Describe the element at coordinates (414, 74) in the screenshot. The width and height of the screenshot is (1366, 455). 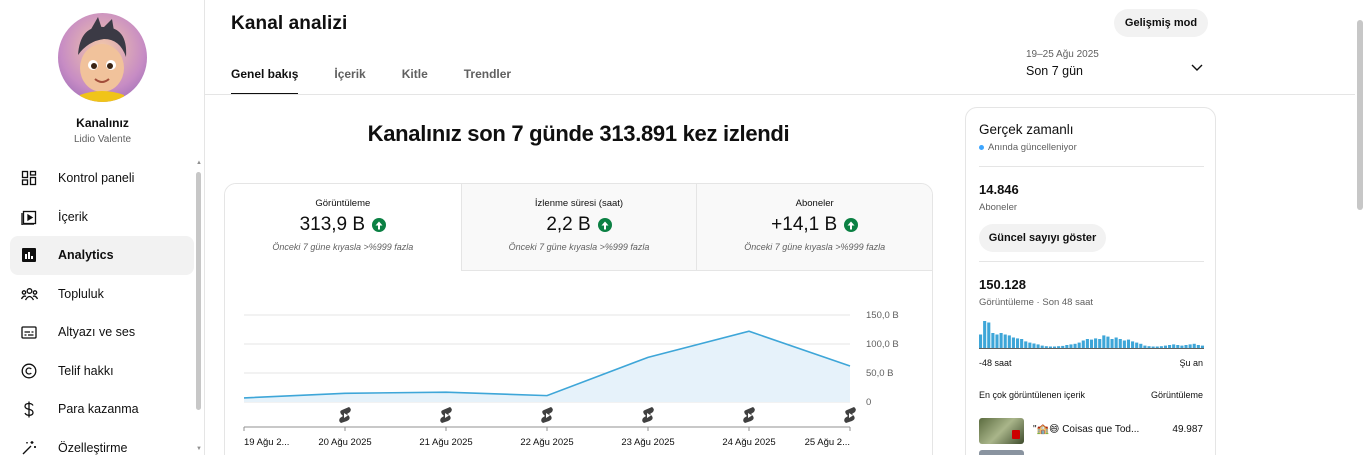
I see `tab-audience: Kitle` at that location.